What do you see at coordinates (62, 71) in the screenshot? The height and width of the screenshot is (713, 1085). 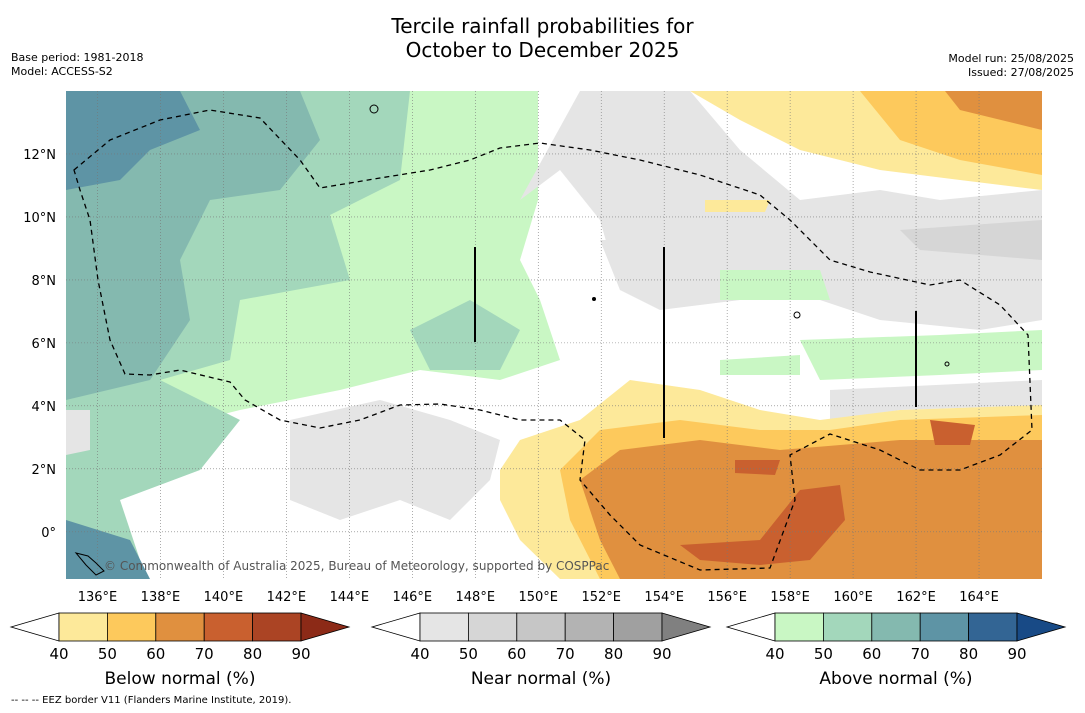 I see `model-name: Model: ACCESS-S2` at bounding box center [62, 71].